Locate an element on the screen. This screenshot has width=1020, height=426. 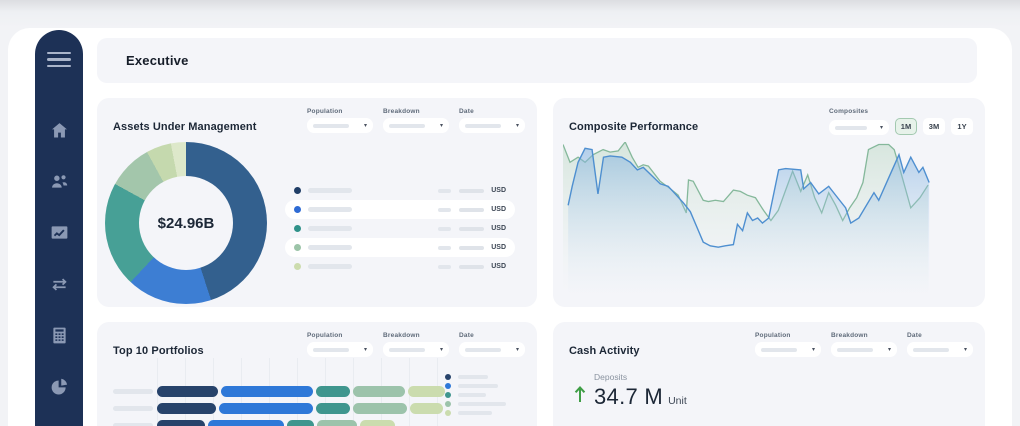
calculator-icon is located at coordinates (59, 335).